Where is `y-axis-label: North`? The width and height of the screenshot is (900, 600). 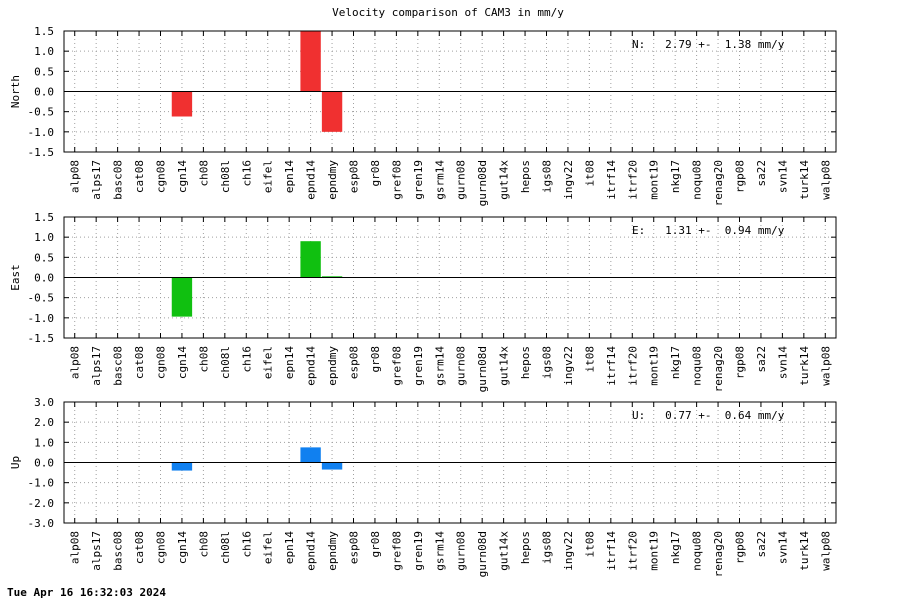
y-axis-label: North is located at coordinates (15, 91).